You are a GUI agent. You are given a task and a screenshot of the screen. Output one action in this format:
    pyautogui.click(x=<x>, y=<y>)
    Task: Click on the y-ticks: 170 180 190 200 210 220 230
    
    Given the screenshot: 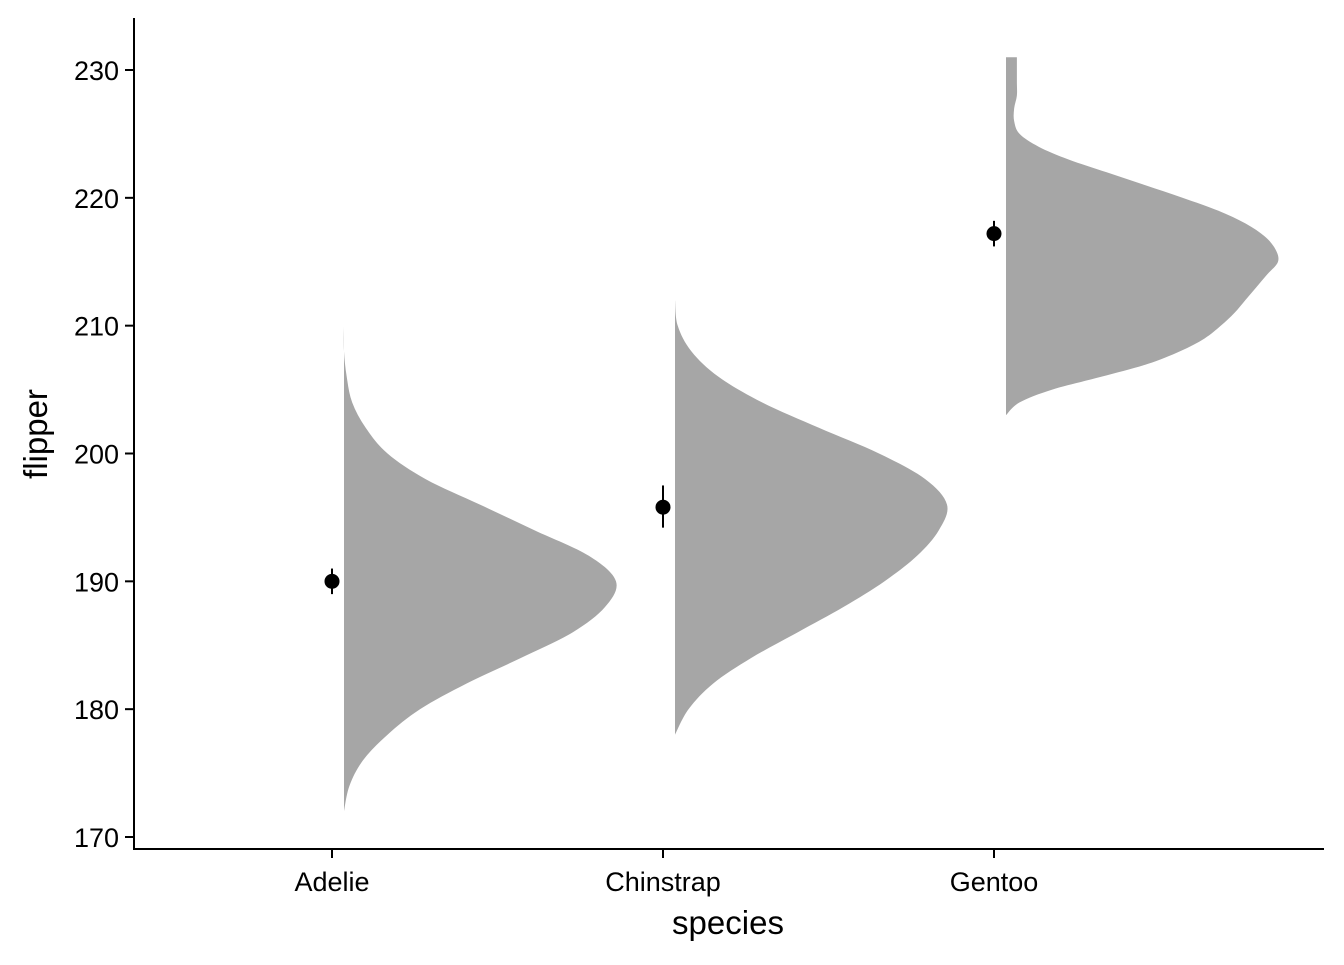 What is the action you would take?
    pyautogui.click(x=104, y=454)
    